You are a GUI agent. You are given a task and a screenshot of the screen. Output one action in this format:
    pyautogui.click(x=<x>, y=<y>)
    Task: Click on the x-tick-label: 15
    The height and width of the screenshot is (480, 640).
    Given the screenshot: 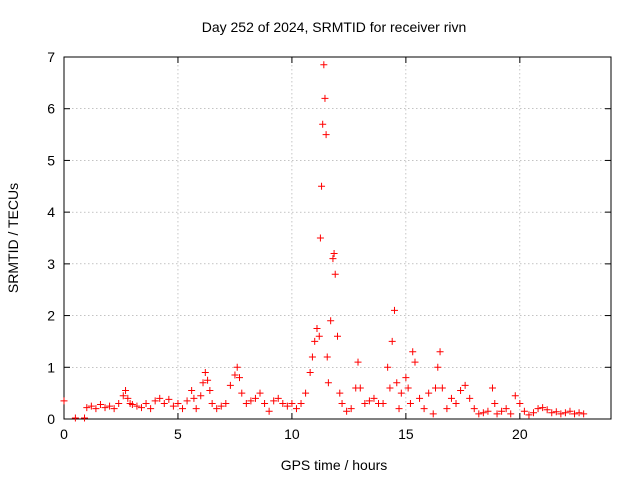 What is the action you would take?
    pyautogui.click(x=406, y=434)
    